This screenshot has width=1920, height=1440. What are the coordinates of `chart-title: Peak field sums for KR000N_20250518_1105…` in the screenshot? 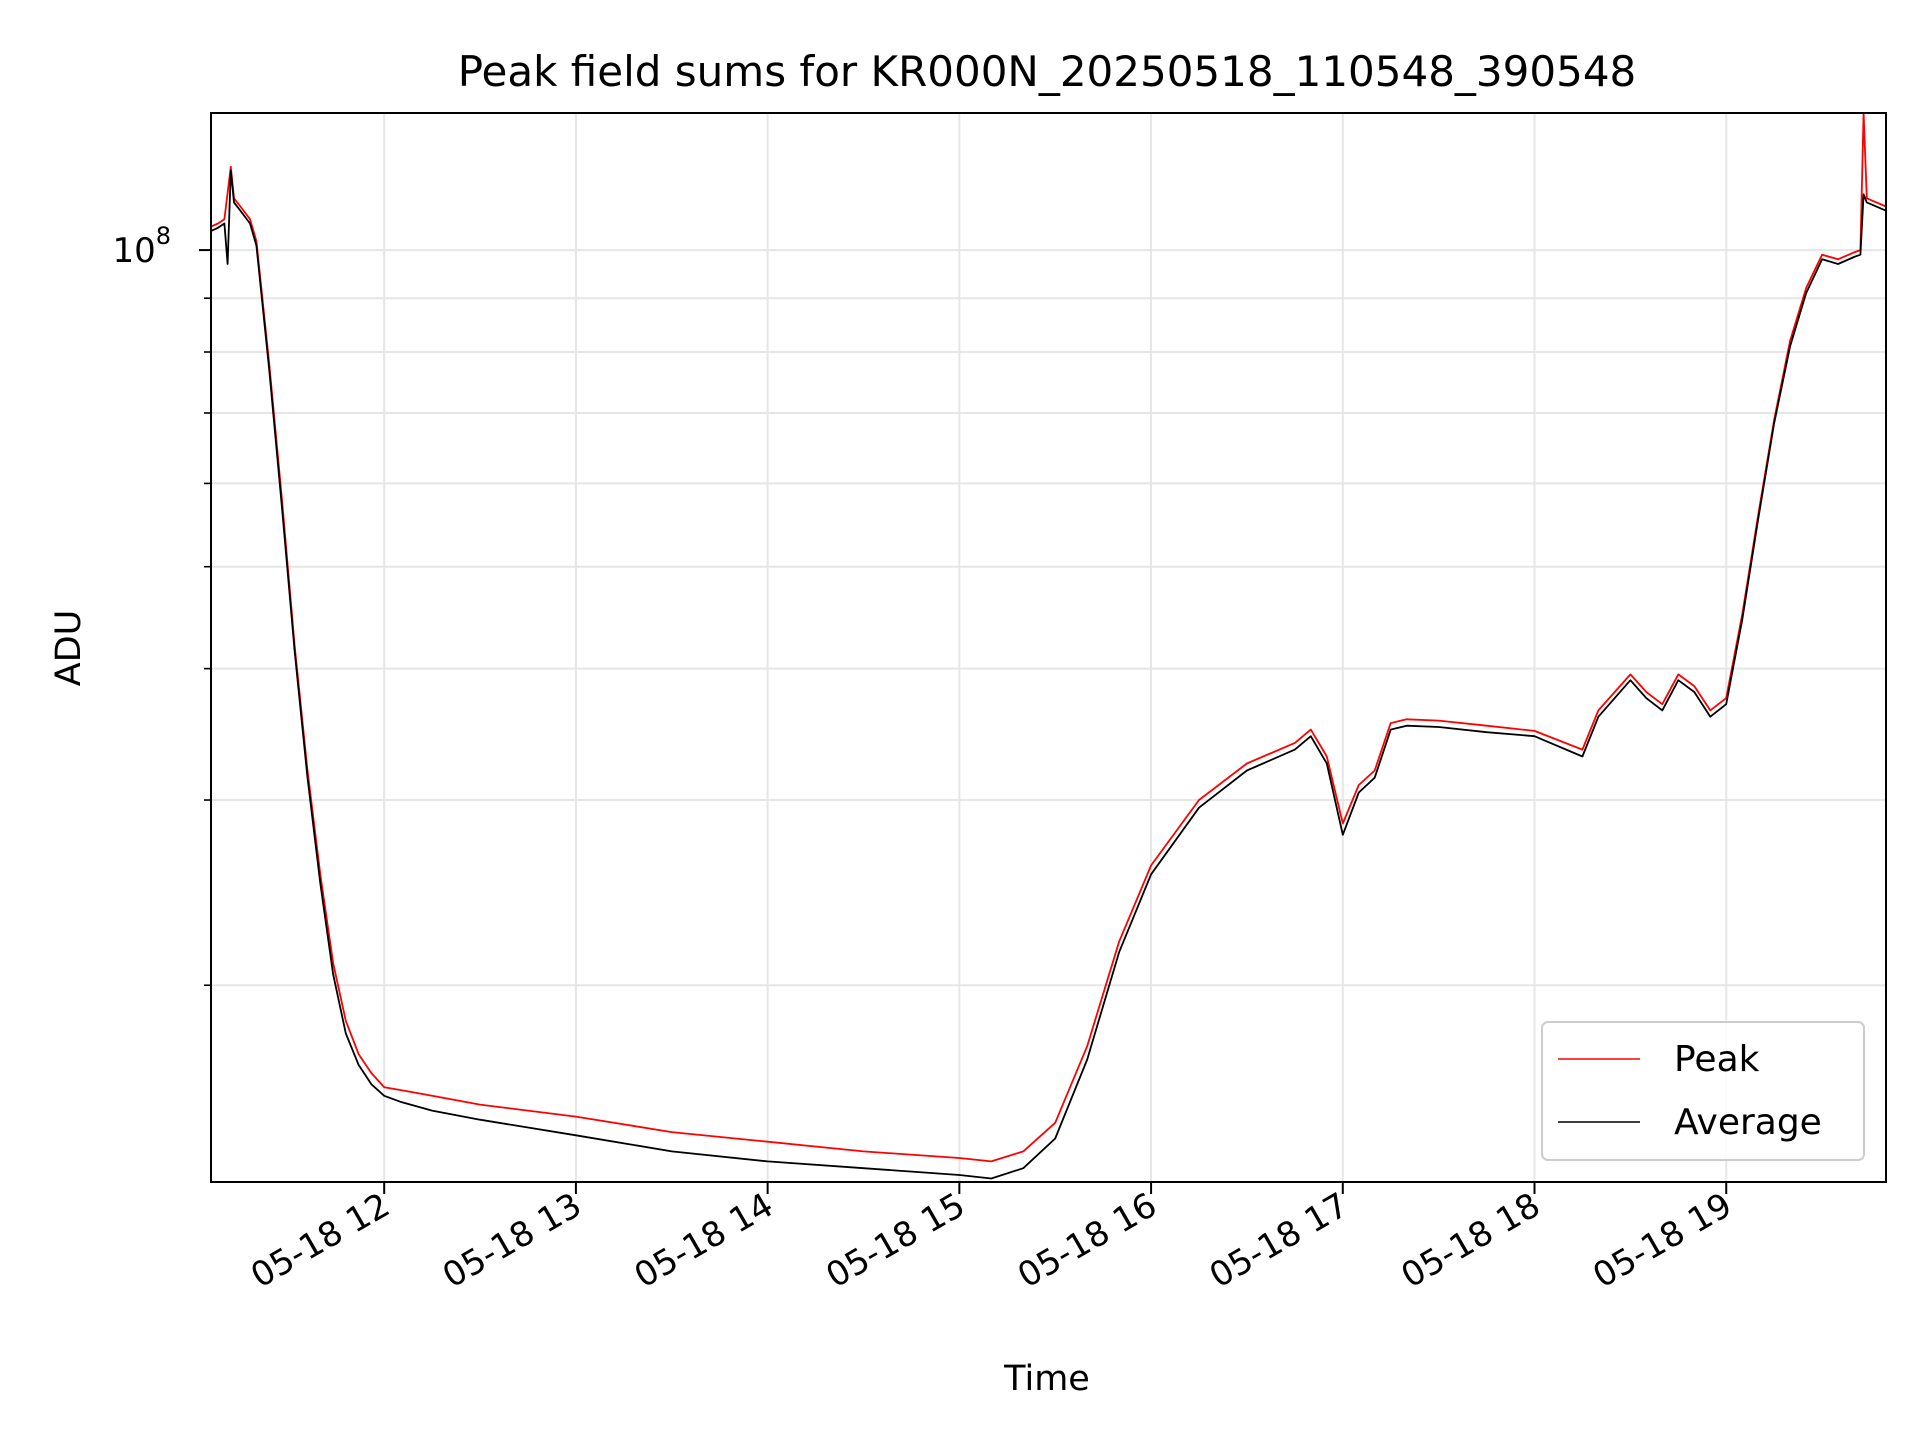 It's located at (1047, 71).